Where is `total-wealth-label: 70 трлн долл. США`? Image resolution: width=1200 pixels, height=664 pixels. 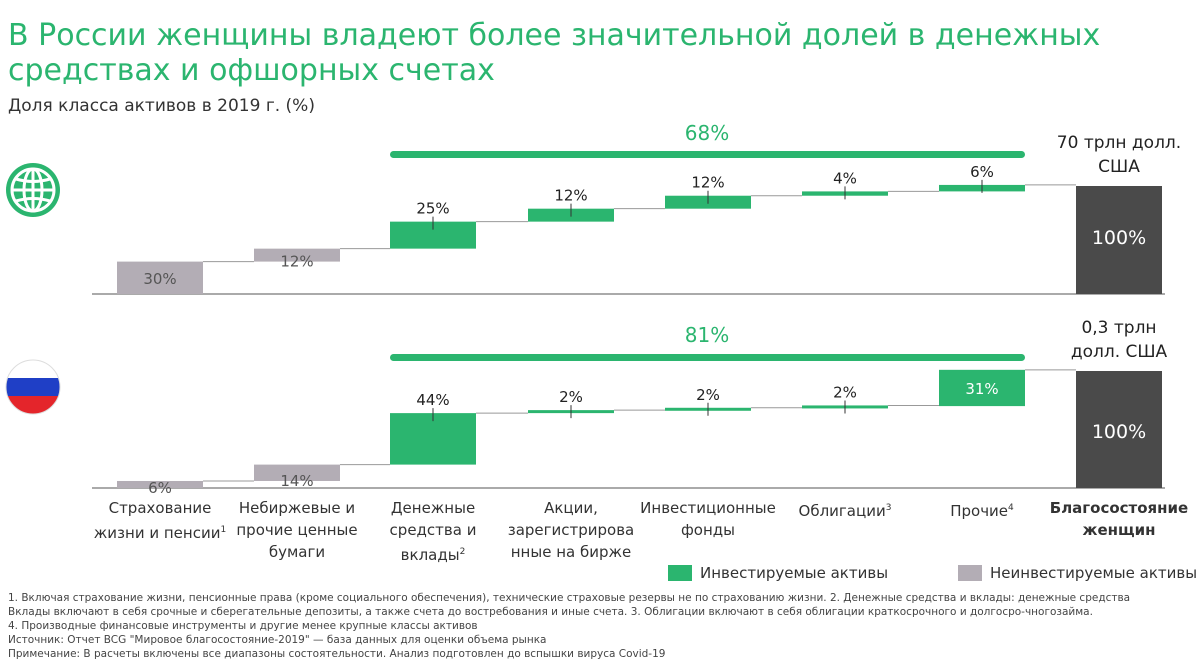 total-wealth-label: 70 трлн долл. США is located at coordinates (1119, 155).